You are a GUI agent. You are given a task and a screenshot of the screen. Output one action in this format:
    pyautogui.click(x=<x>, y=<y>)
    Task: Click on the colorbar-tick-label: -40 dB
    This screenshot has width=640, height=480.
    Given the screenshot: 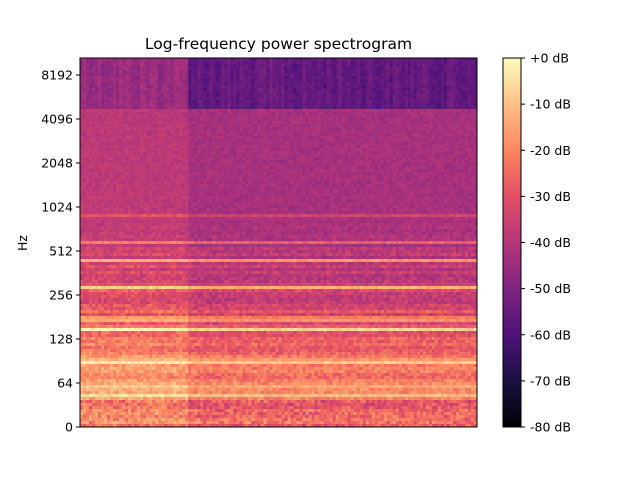 What is the action you would take?
    pyautogui.click(x=550, y=242)
    